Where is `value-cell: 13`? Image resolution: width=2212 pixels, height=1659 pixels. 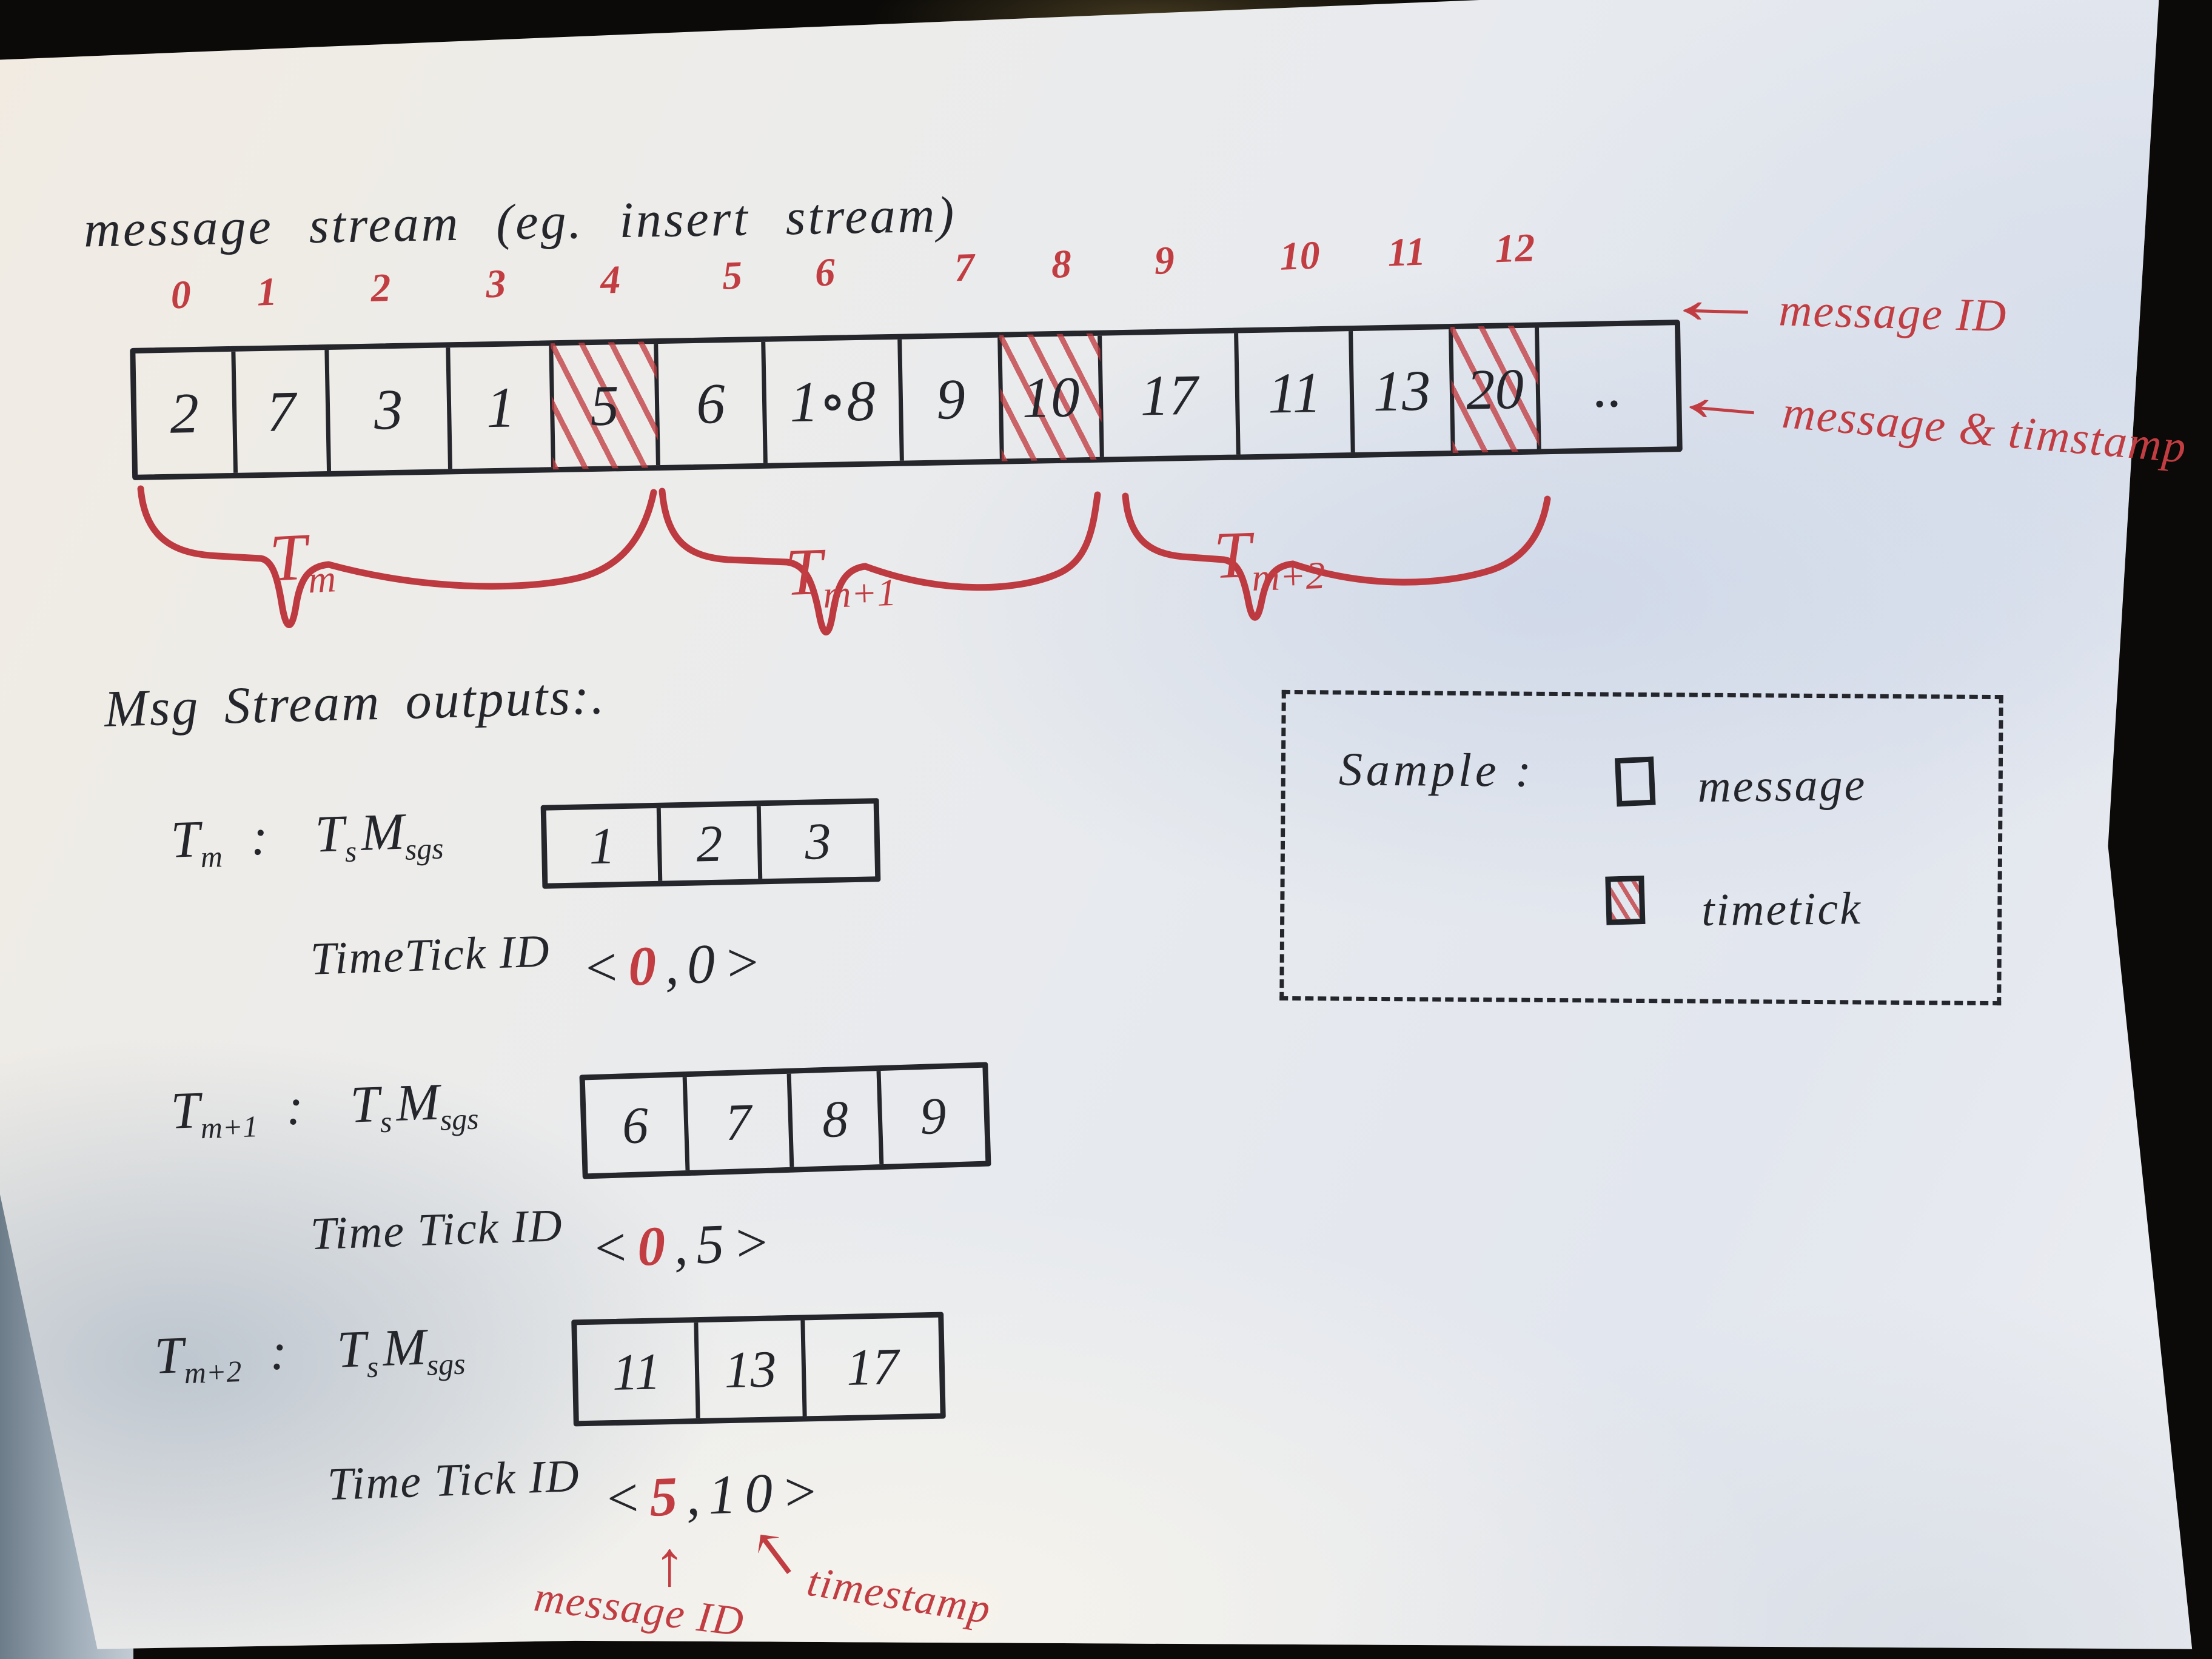 value-cell: 13 is located at coordinates (752, 1369).